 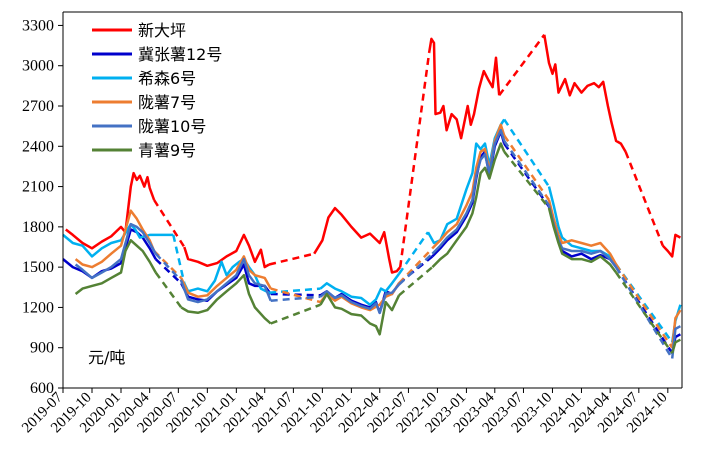 I want to click on y-tick-labels: 600 900 1200 1500 1800 2100 2400 2700 3000 3300, so click(x=42, y=207).